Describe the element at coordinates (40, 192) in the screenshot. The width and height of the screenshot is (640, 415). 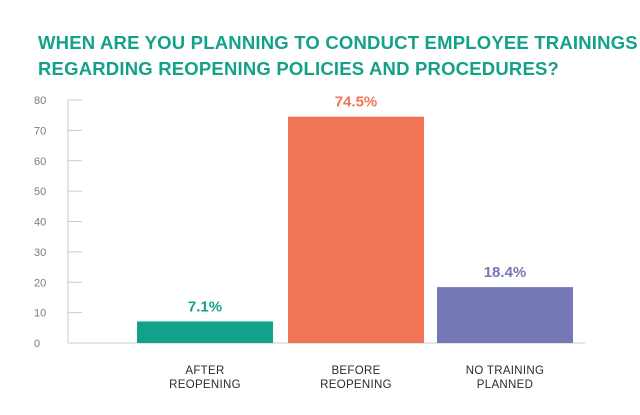
I see `y-tick-label: 50` at that location.